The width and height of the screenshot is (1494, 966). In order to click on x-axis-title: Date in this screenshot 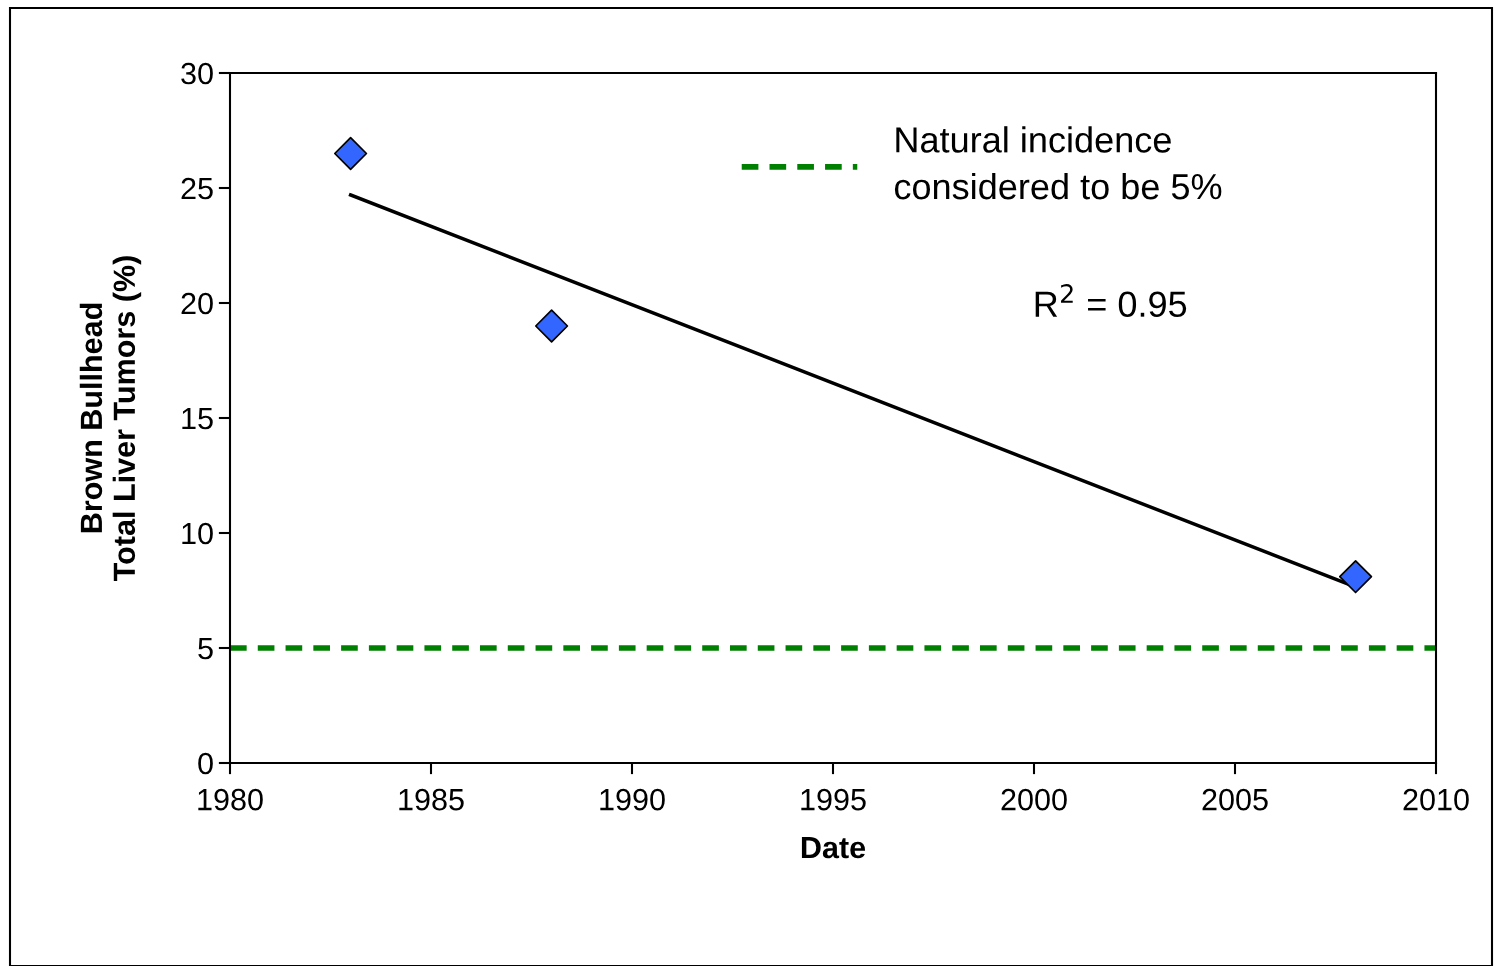, I will do `click(833, 848)`.